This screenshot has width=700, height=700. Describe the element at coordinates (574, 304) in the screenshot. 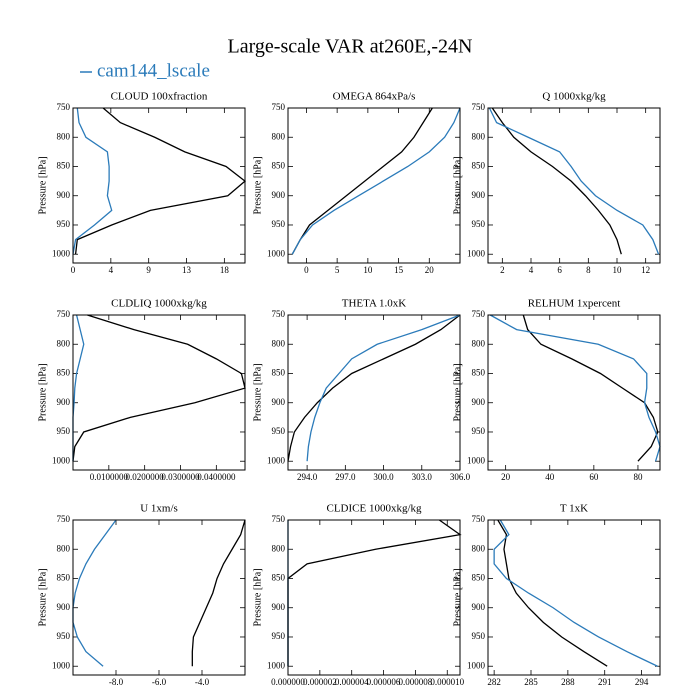

I see `panel-title: RELHUM 1xpercent` at that location.